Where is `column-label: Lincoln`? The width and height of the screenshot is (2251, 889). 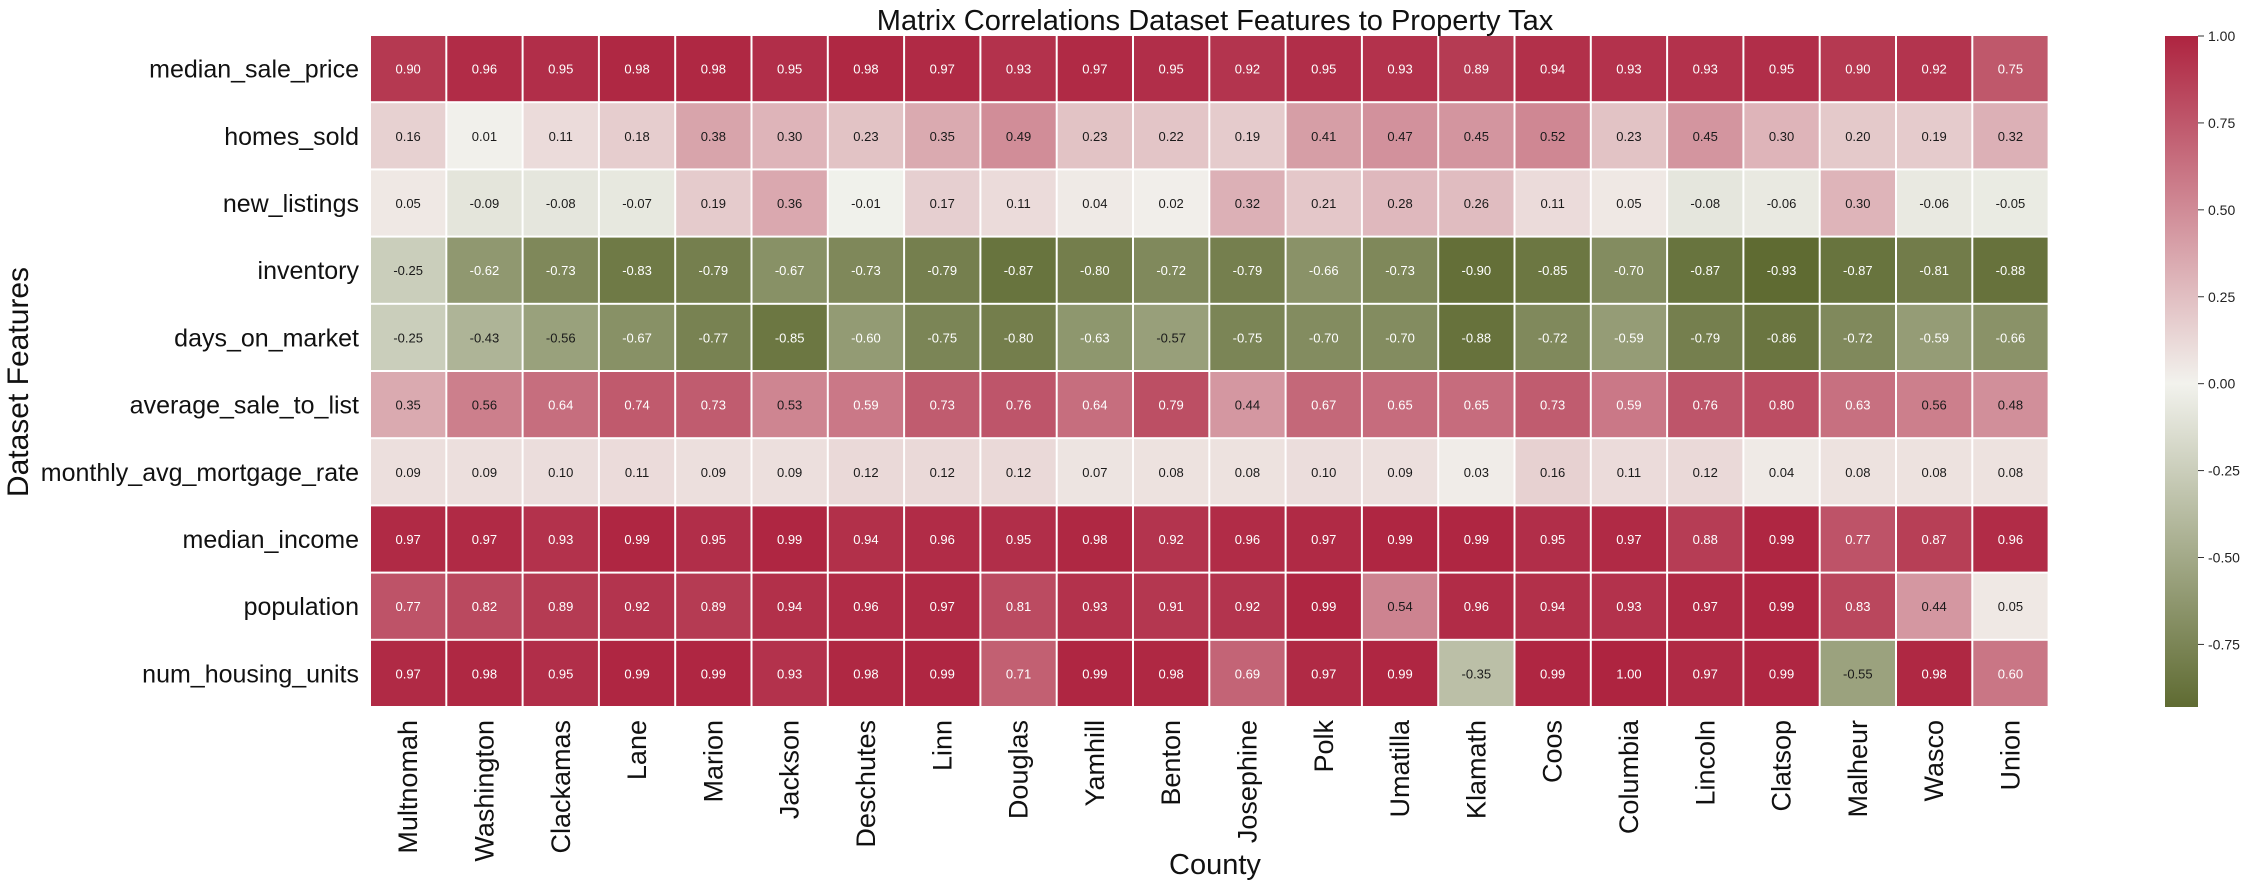
column-label: Lincoln is located at coordinates (1705, 763).